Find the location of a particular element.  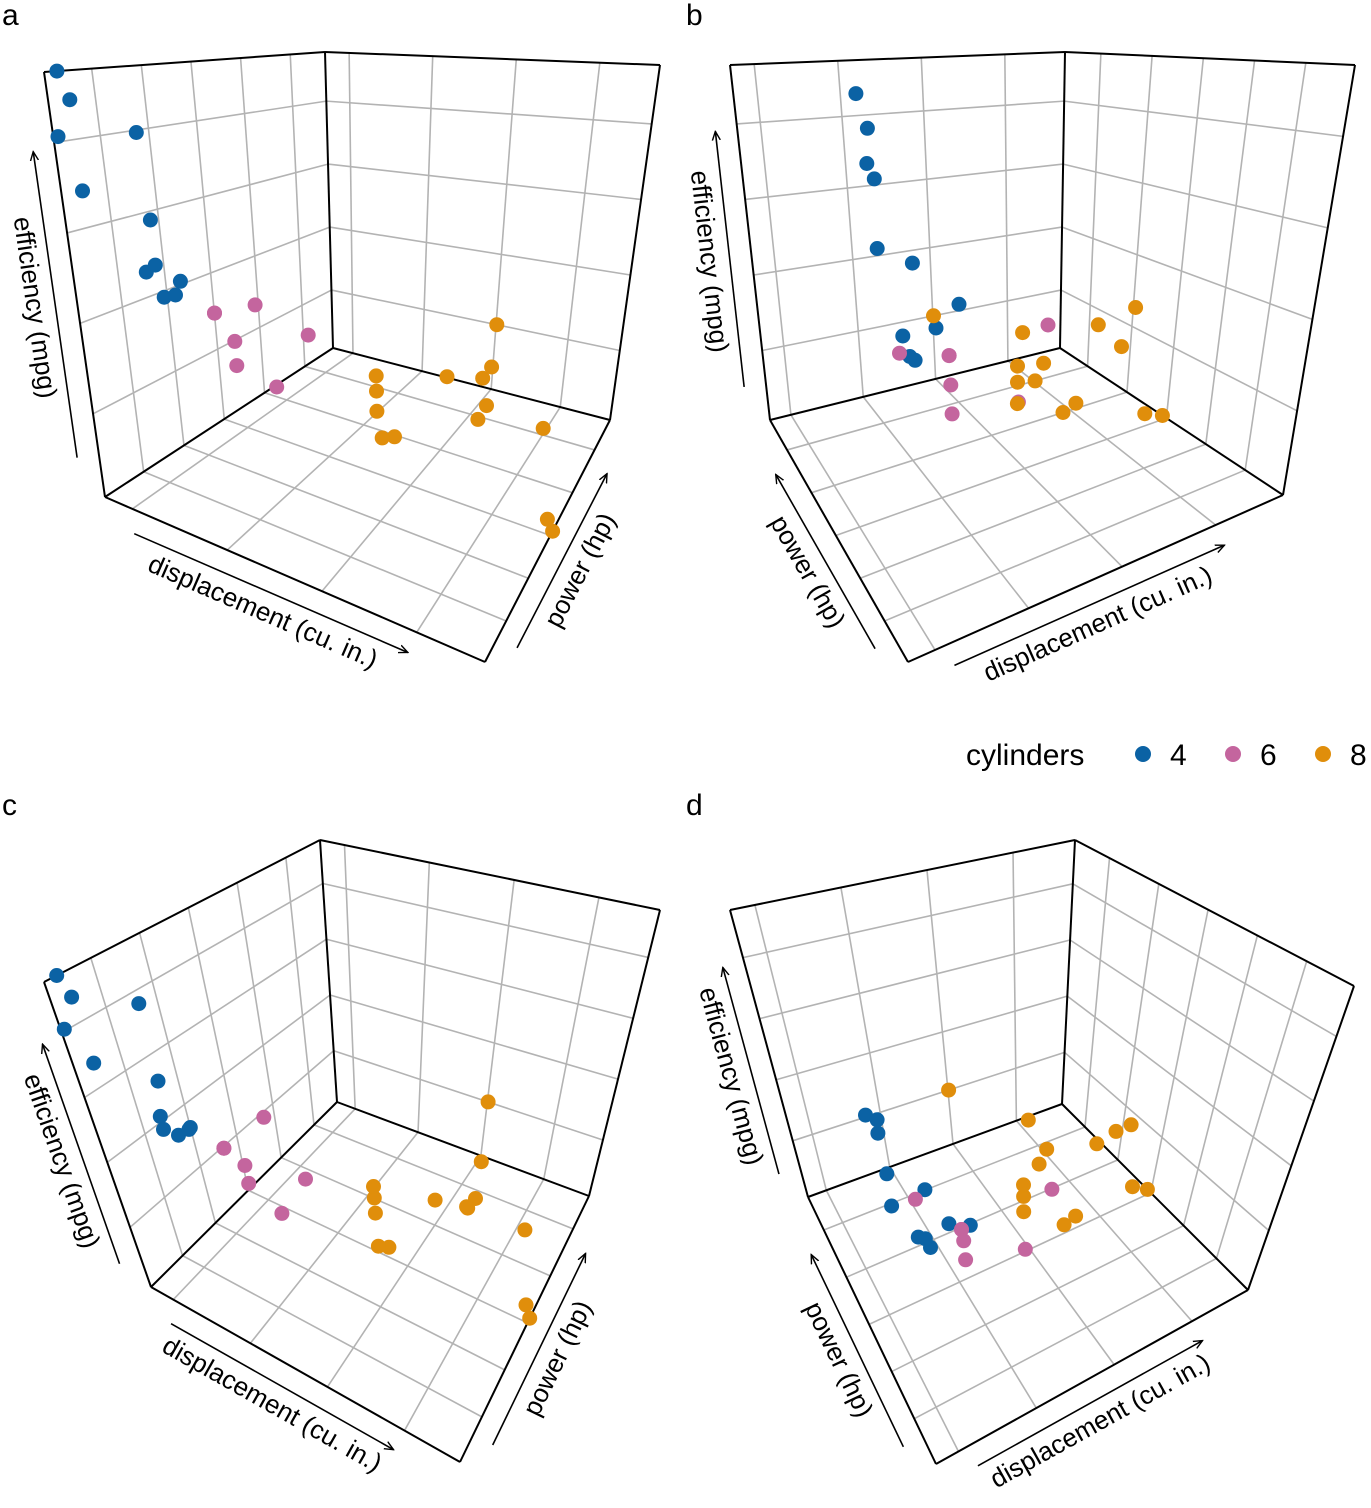

displacement-axis-arrow-icon is located at coordinates (1090, 1404).